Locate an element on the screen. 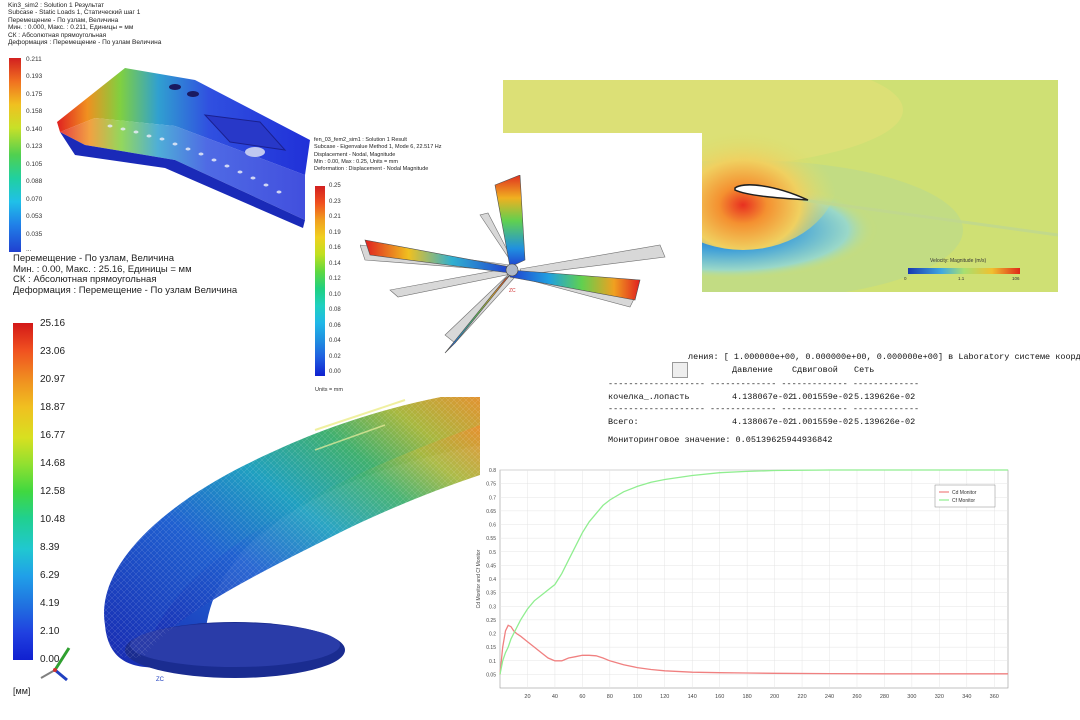  header-line: Мин. : 0.00, Макс. : 25.16, Единицы = мм is located at coordinates (102, 269).